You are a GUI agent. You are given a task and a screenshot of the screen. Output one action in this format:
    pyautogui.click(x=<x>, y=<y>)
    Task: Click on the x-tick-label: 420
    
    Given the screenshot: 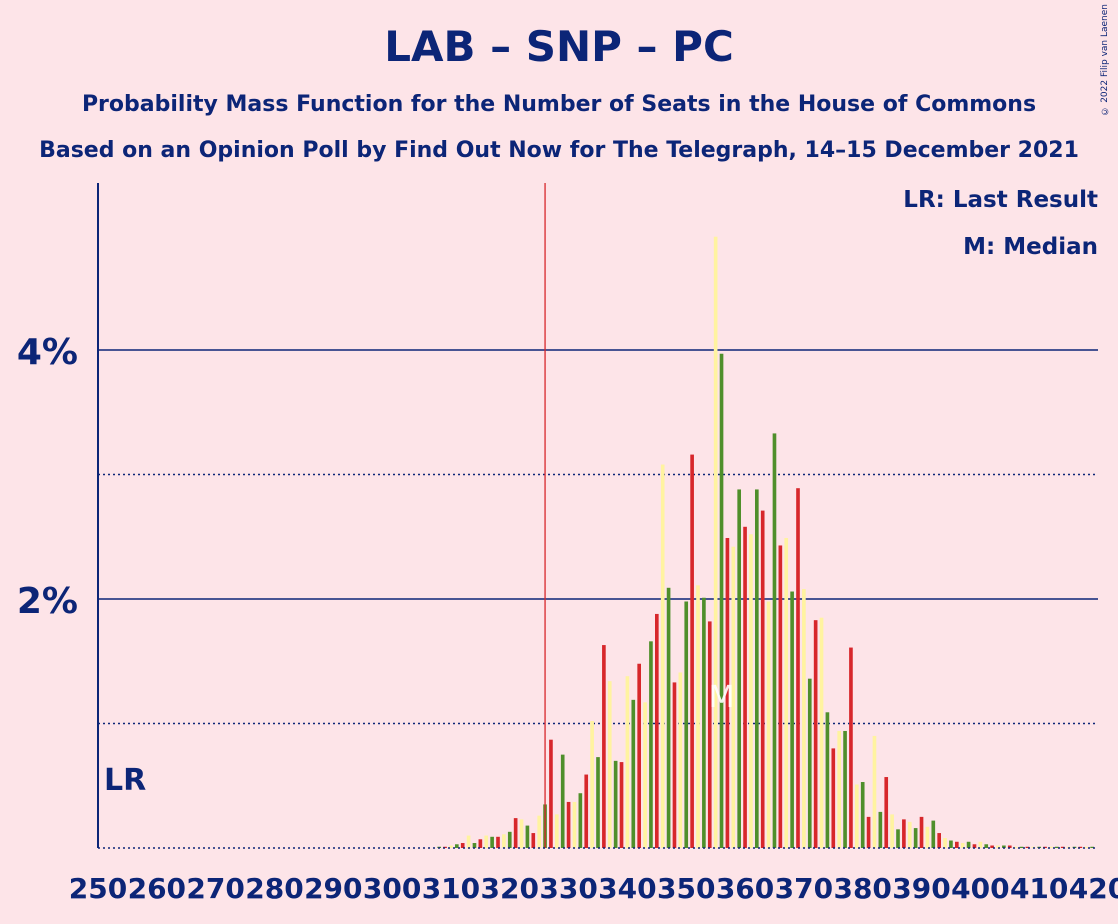 What is the action you would take?
    pyautogui.click(x=1093, y=888)
    